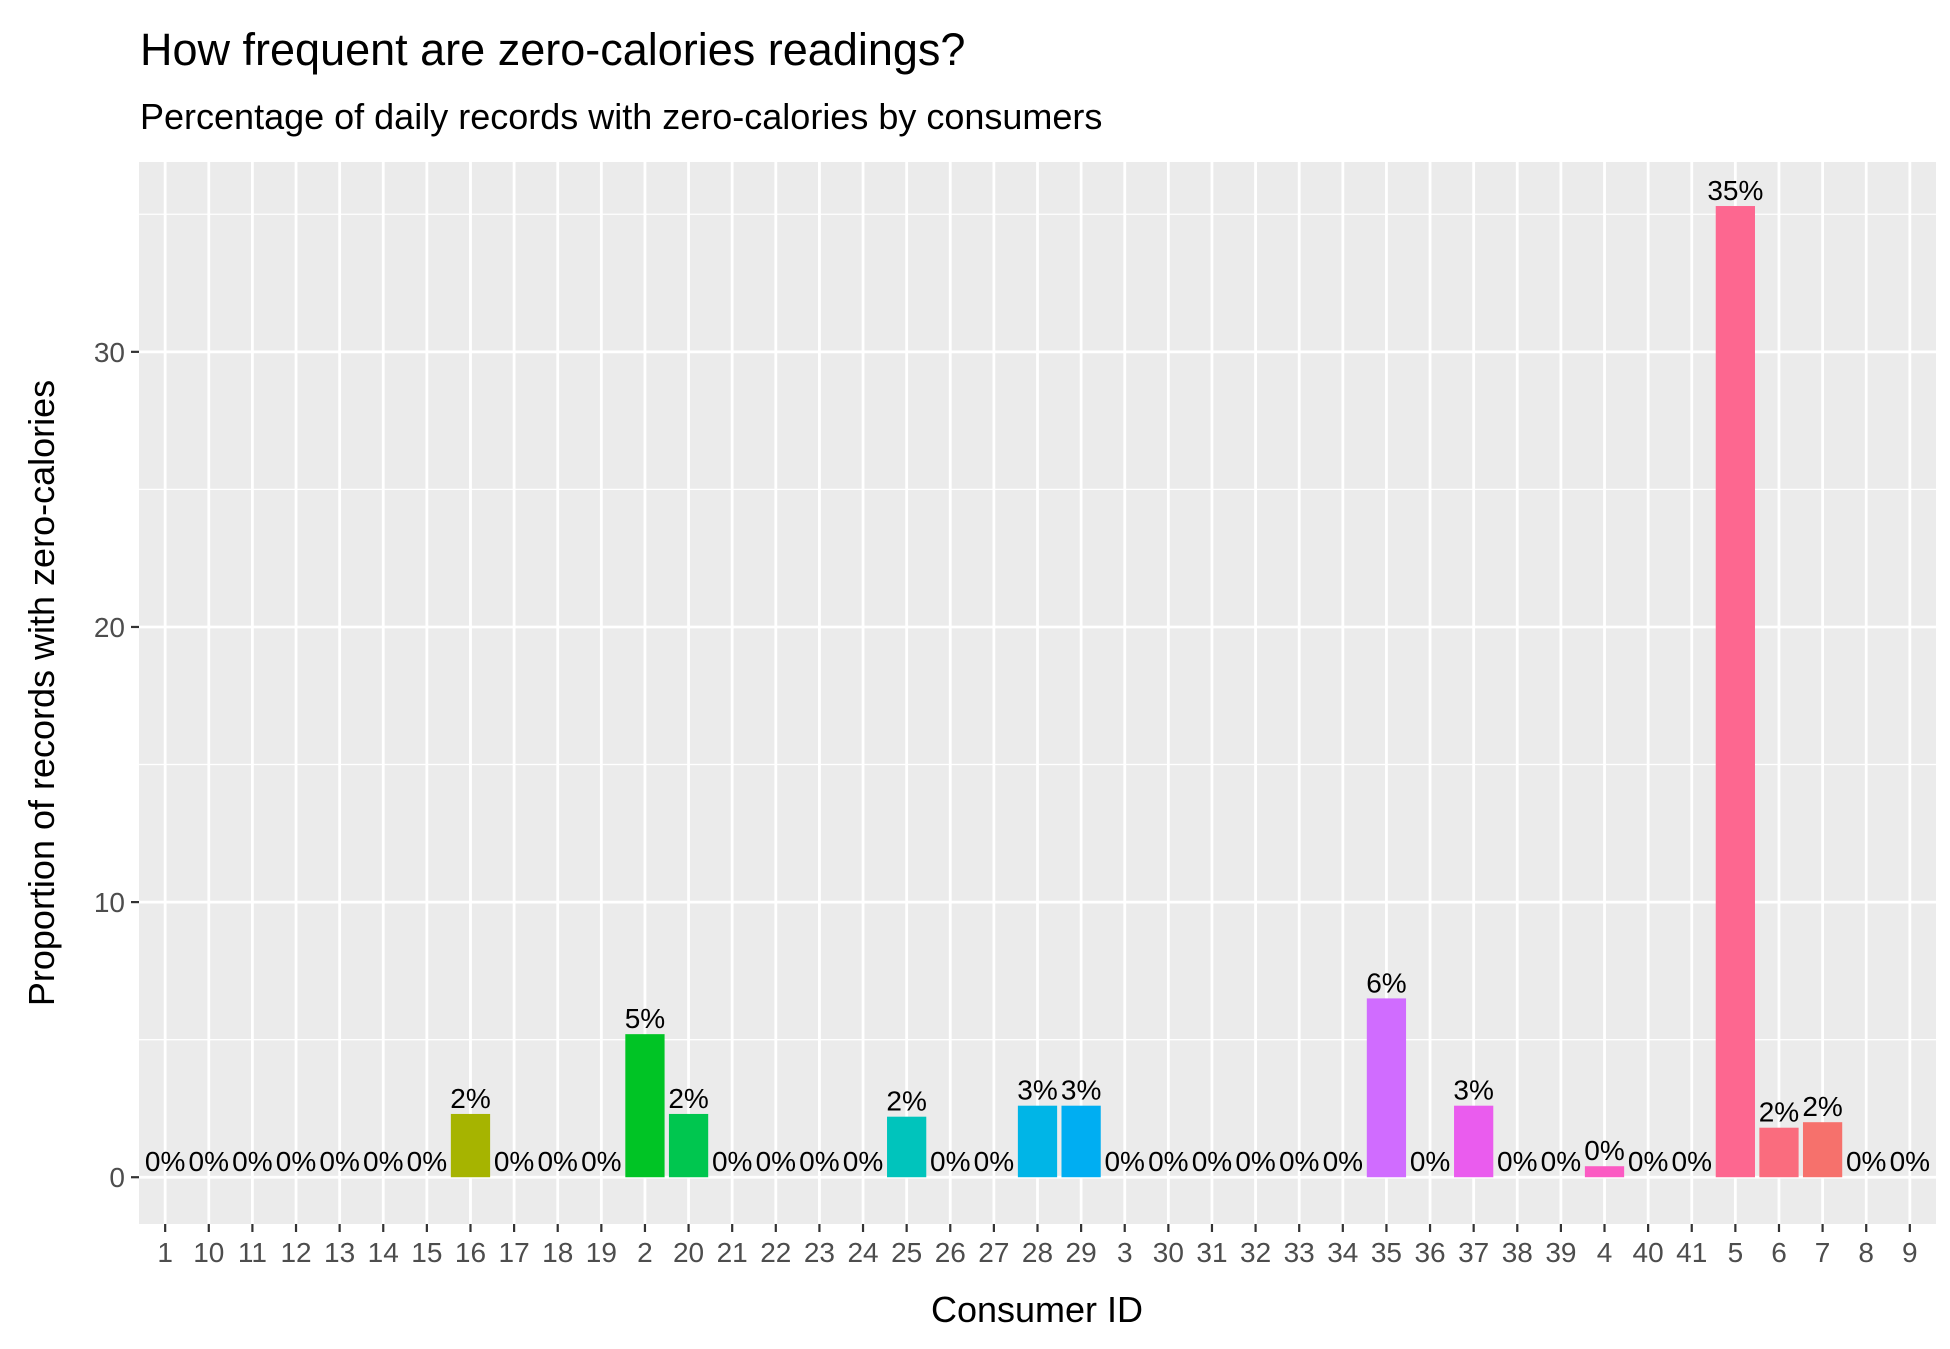 The height and width of the screenshot is (1349, 1950). Describe the element at coordinates (514, 1252) in the screenshot. I see `x-tick-label: 17` at that location.